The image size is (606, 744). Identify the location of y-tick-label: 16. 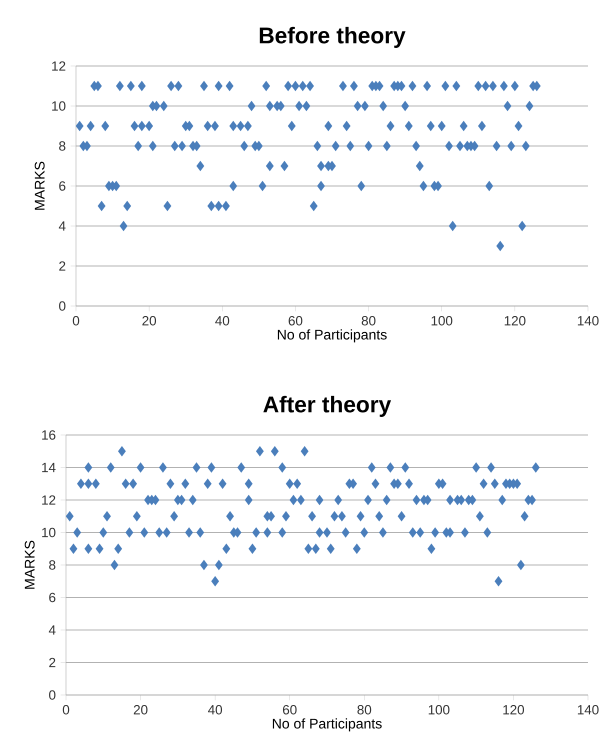
(49, 435).